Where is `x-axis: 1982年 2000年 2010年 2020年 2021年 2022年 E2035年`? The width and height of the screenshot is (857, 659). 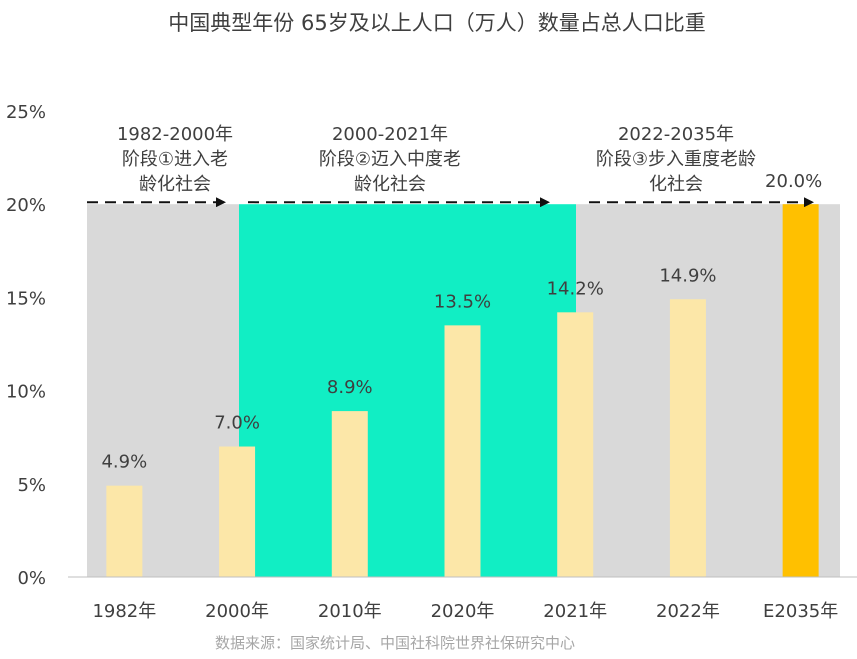 x-axis: 1982年 2000年 2010年 2020年 2021年 2022年 E2035年 is located at coordinates (462, 599).